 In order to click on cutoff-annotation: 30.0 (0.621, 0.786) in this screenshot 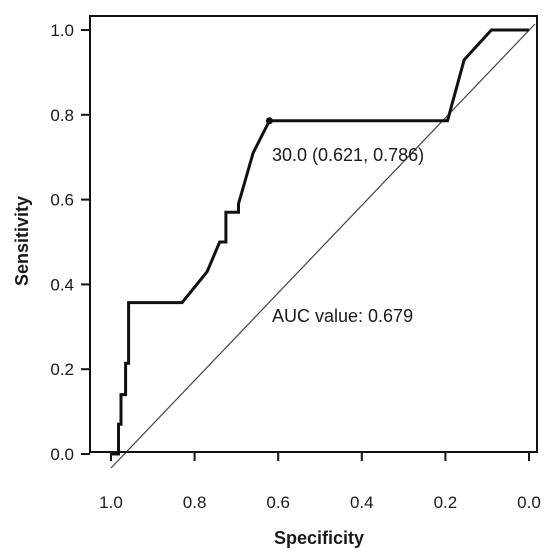, I will do `click(348, 155)`.